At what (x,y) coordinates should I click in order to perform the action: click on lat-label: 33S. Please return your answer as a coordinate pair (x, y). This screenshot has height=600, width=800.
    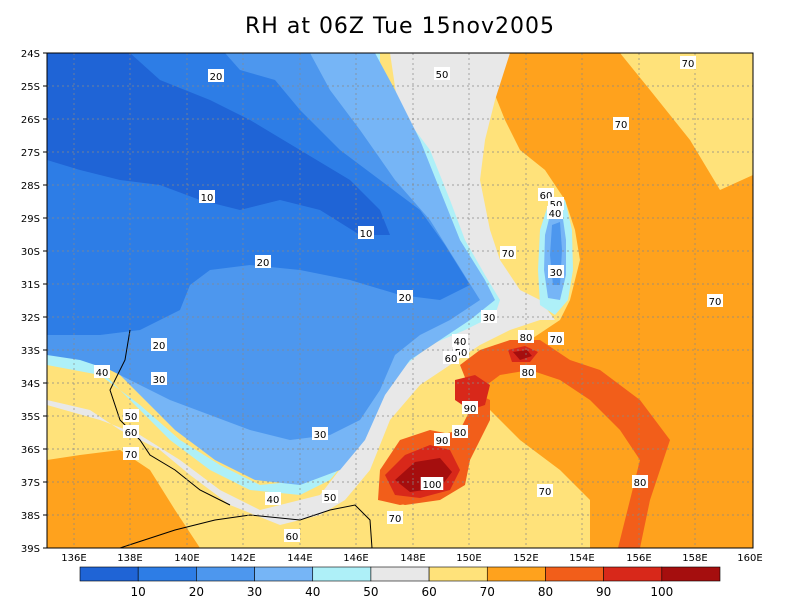
    Looking at the image, I should click on (30, 351).